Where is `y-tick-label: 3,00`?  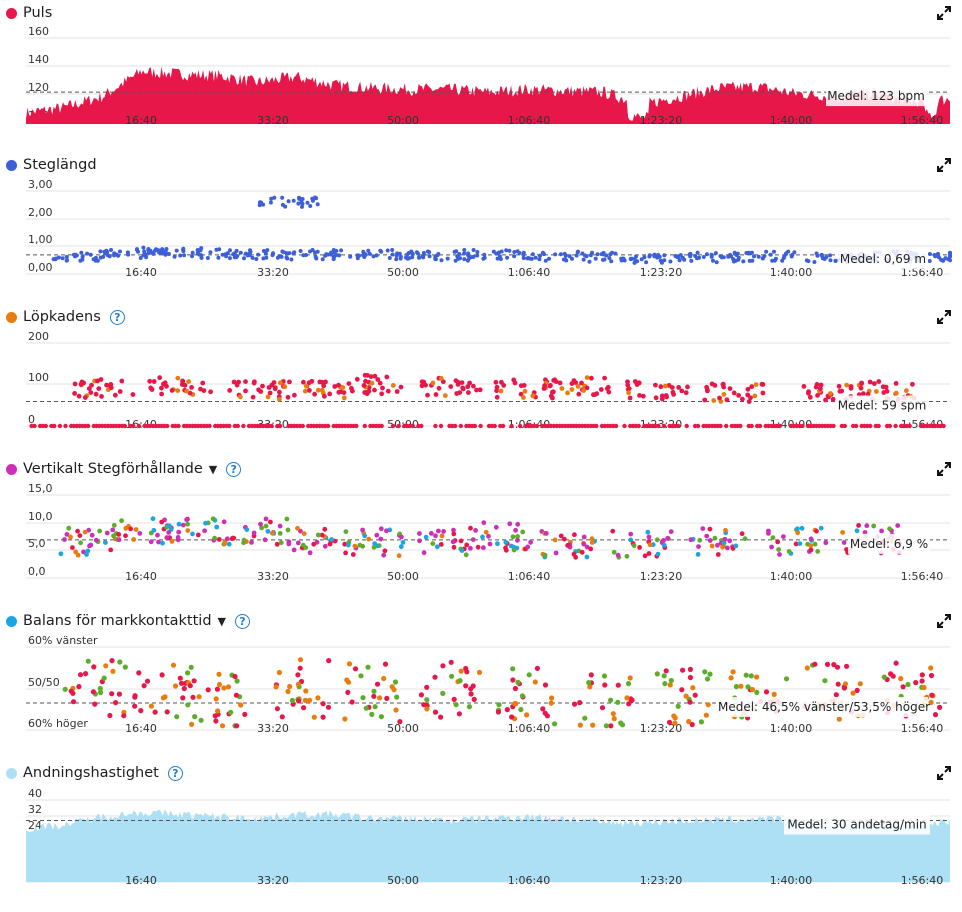
y-tick-label: 3,00 is located at coordinates (40, 184).